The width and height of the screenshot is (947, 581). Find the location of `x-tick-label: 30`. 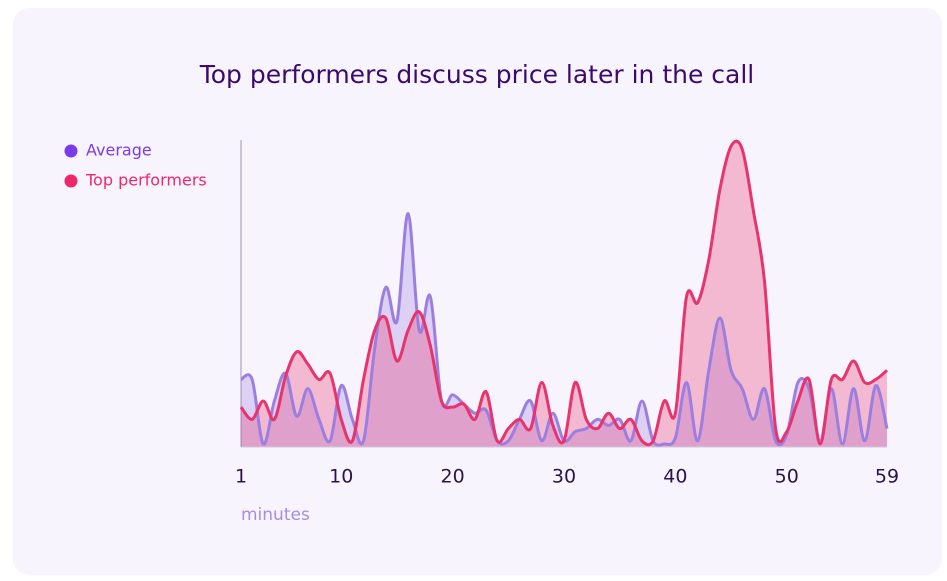

x-tick-label: 30 is located at coordinates (564, 477).